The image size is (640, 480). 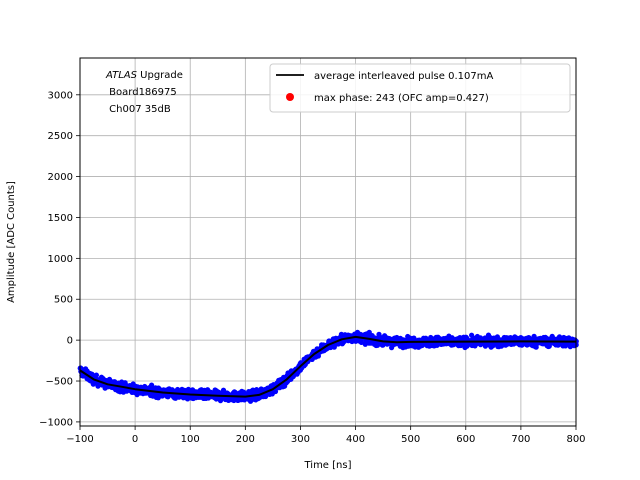 What do you see at coordinates (60, 136) in the screenshot?
I see `y-tick-label: 2500` at bounding box center [60, 136].